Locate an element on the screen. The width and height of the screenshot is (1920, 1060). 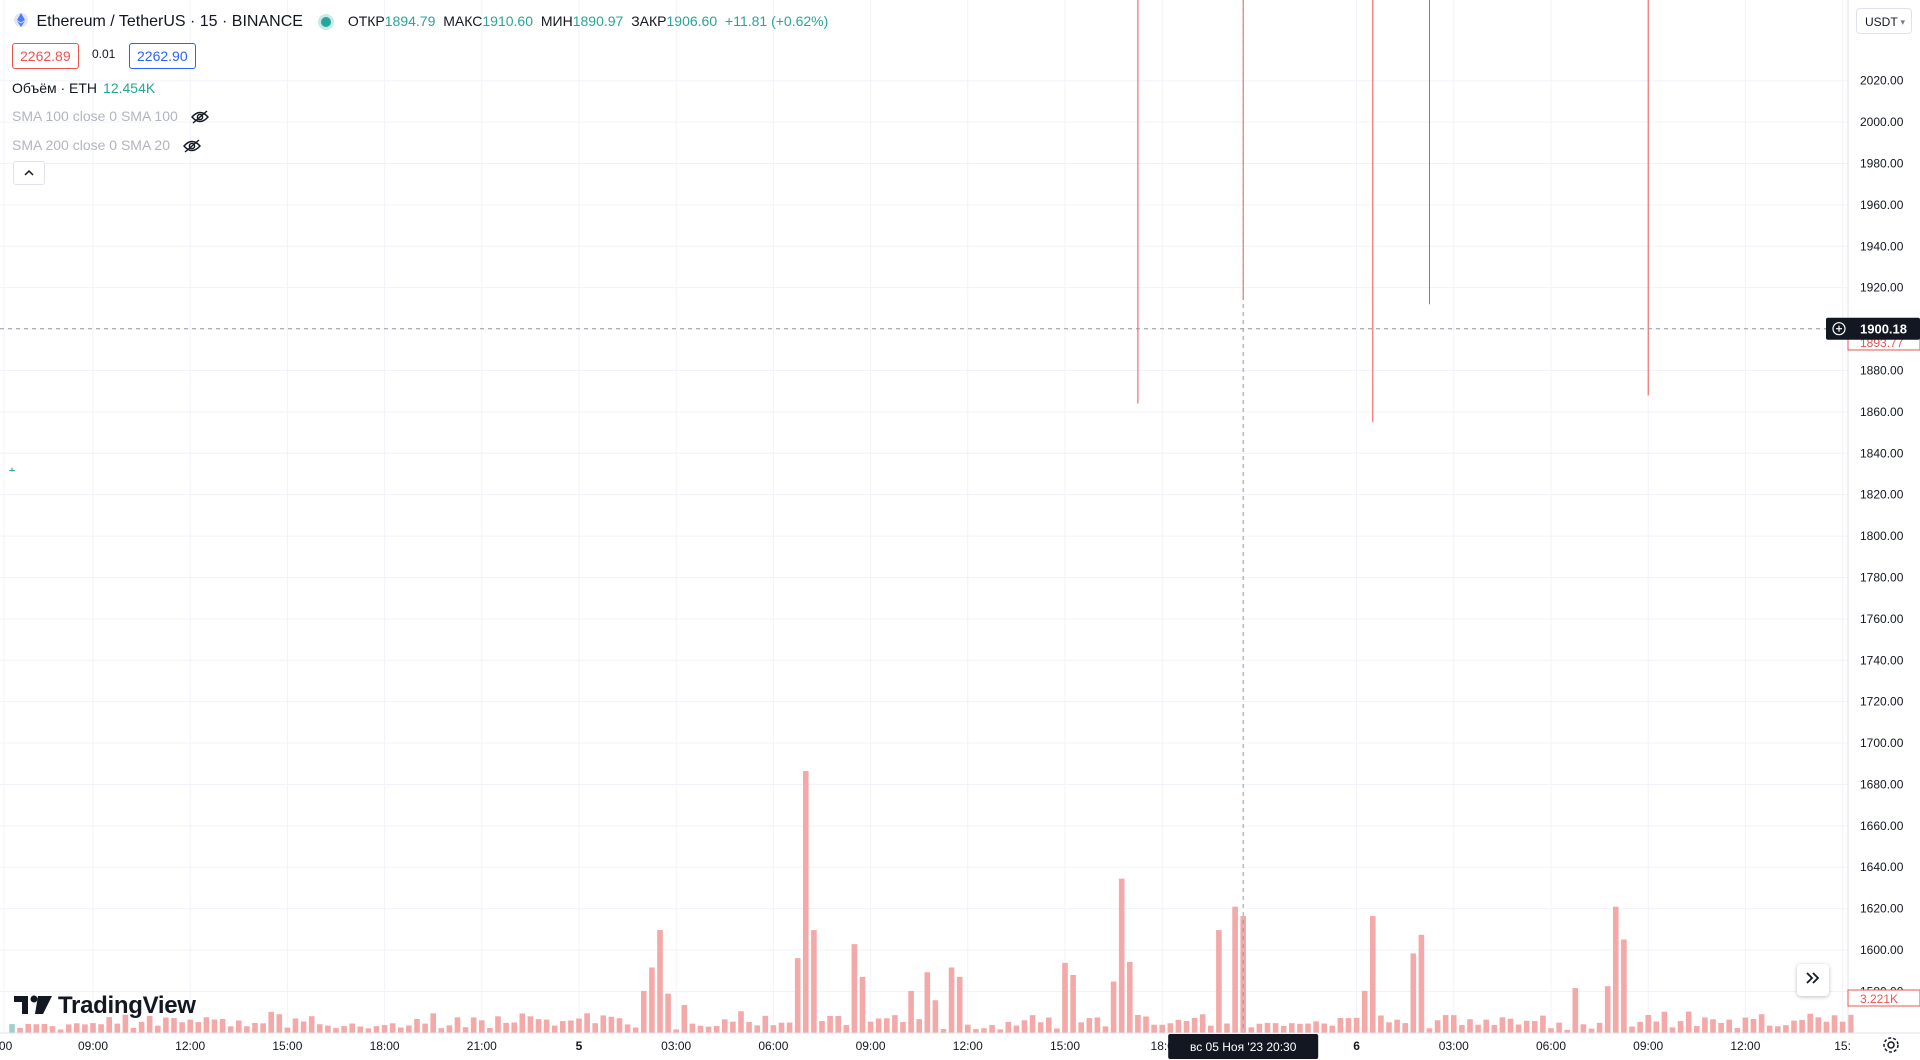
collapse-legend-button is located at coordinates (29, 173).